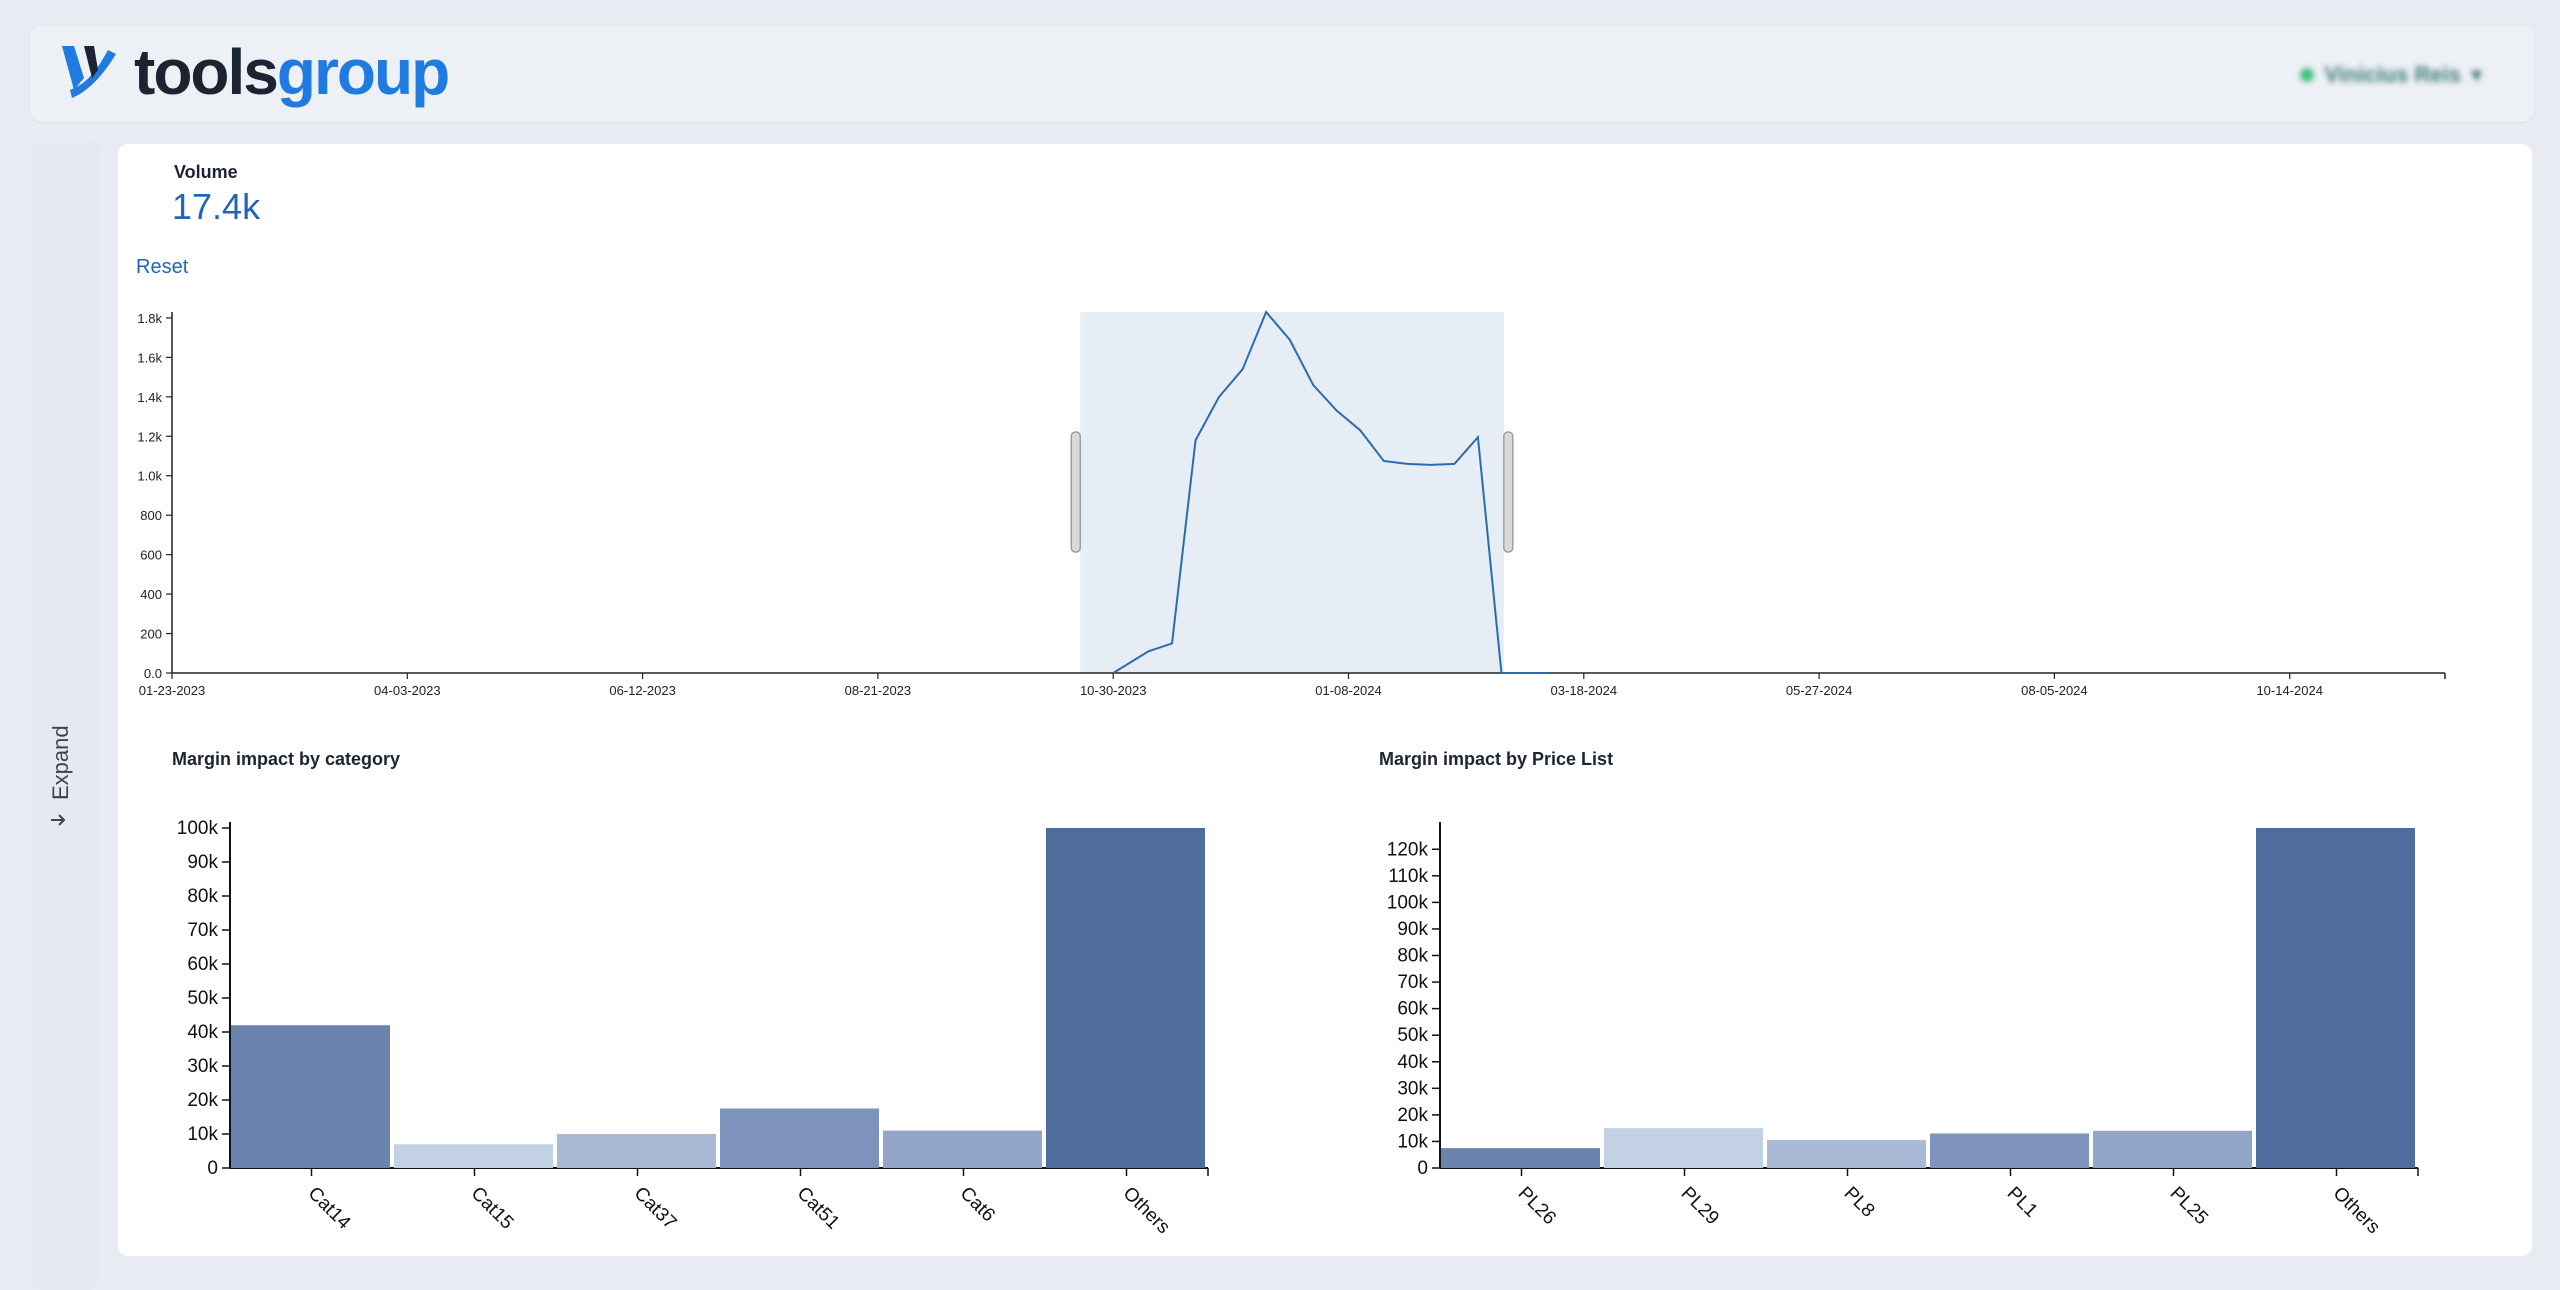 This screenshot has width=2560, height=1290. What do you see at coordinates (329, 1208) in the screenshot?
I see `x-tick-label: Cat14` at bounding box center [329, 1208].